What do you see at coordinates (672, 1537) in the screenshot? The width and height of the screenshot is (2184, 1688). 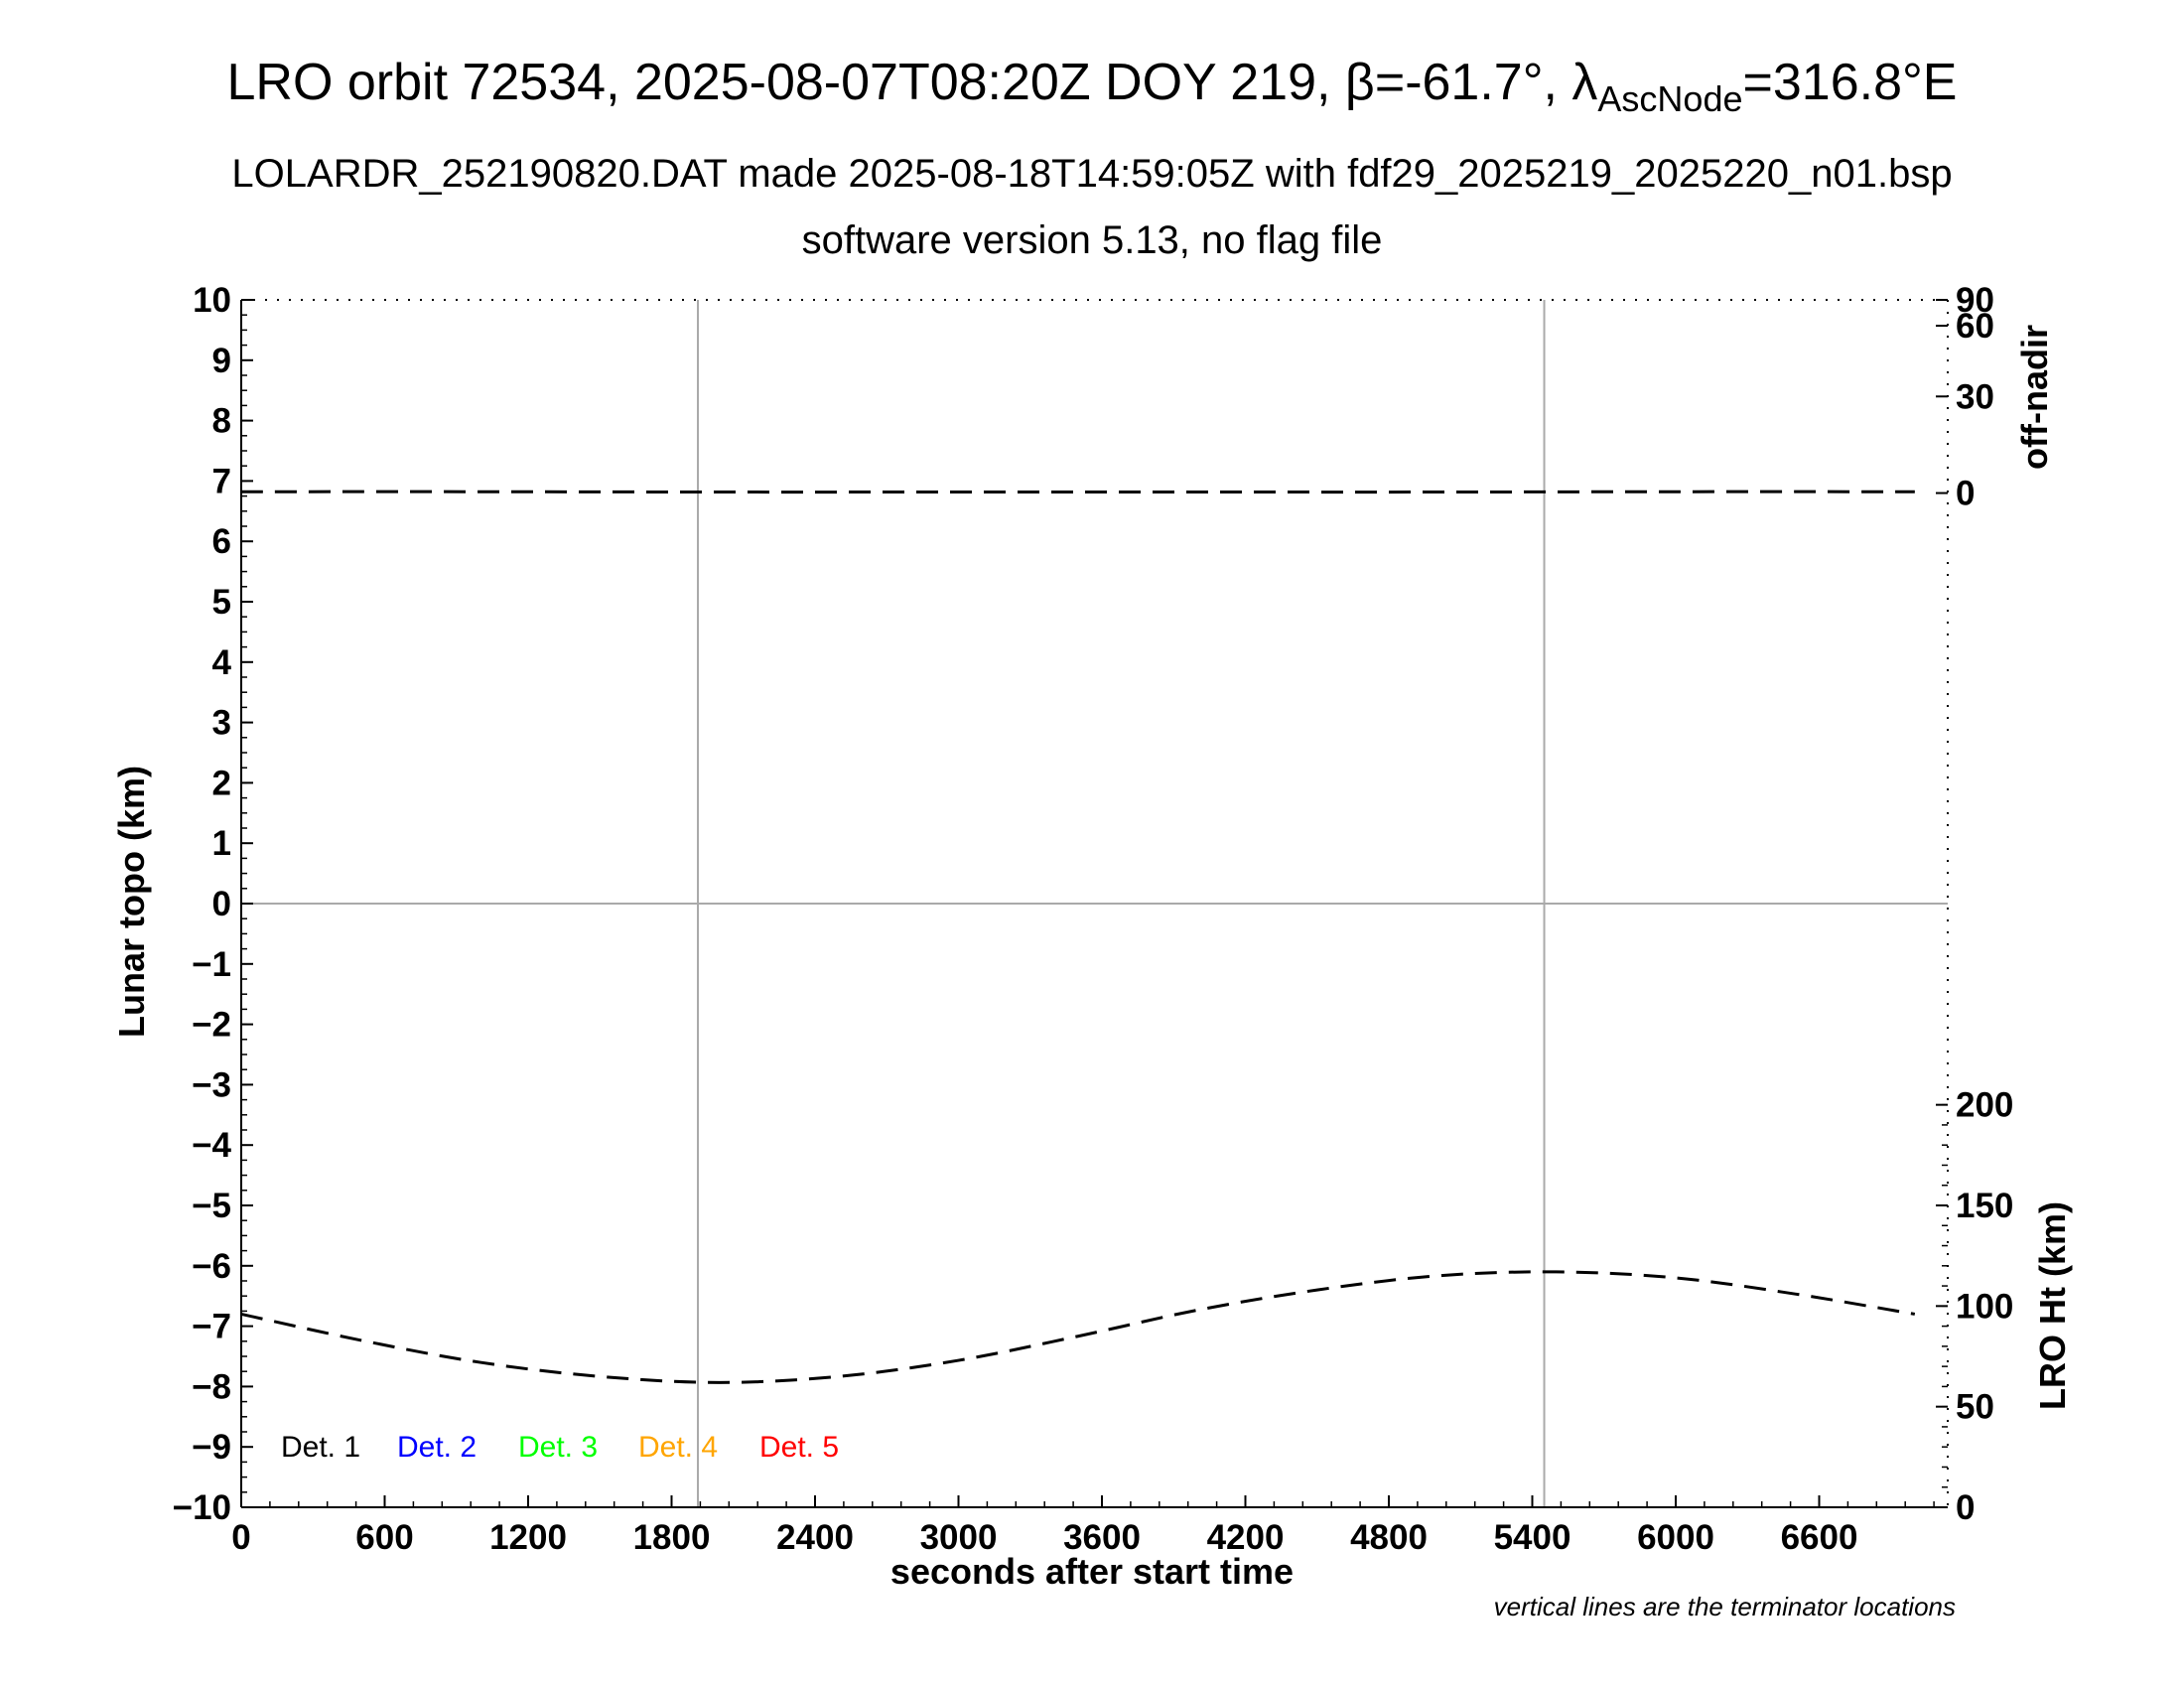 I see `x-tick-label: 1800` at bounding box center [672, 1537].